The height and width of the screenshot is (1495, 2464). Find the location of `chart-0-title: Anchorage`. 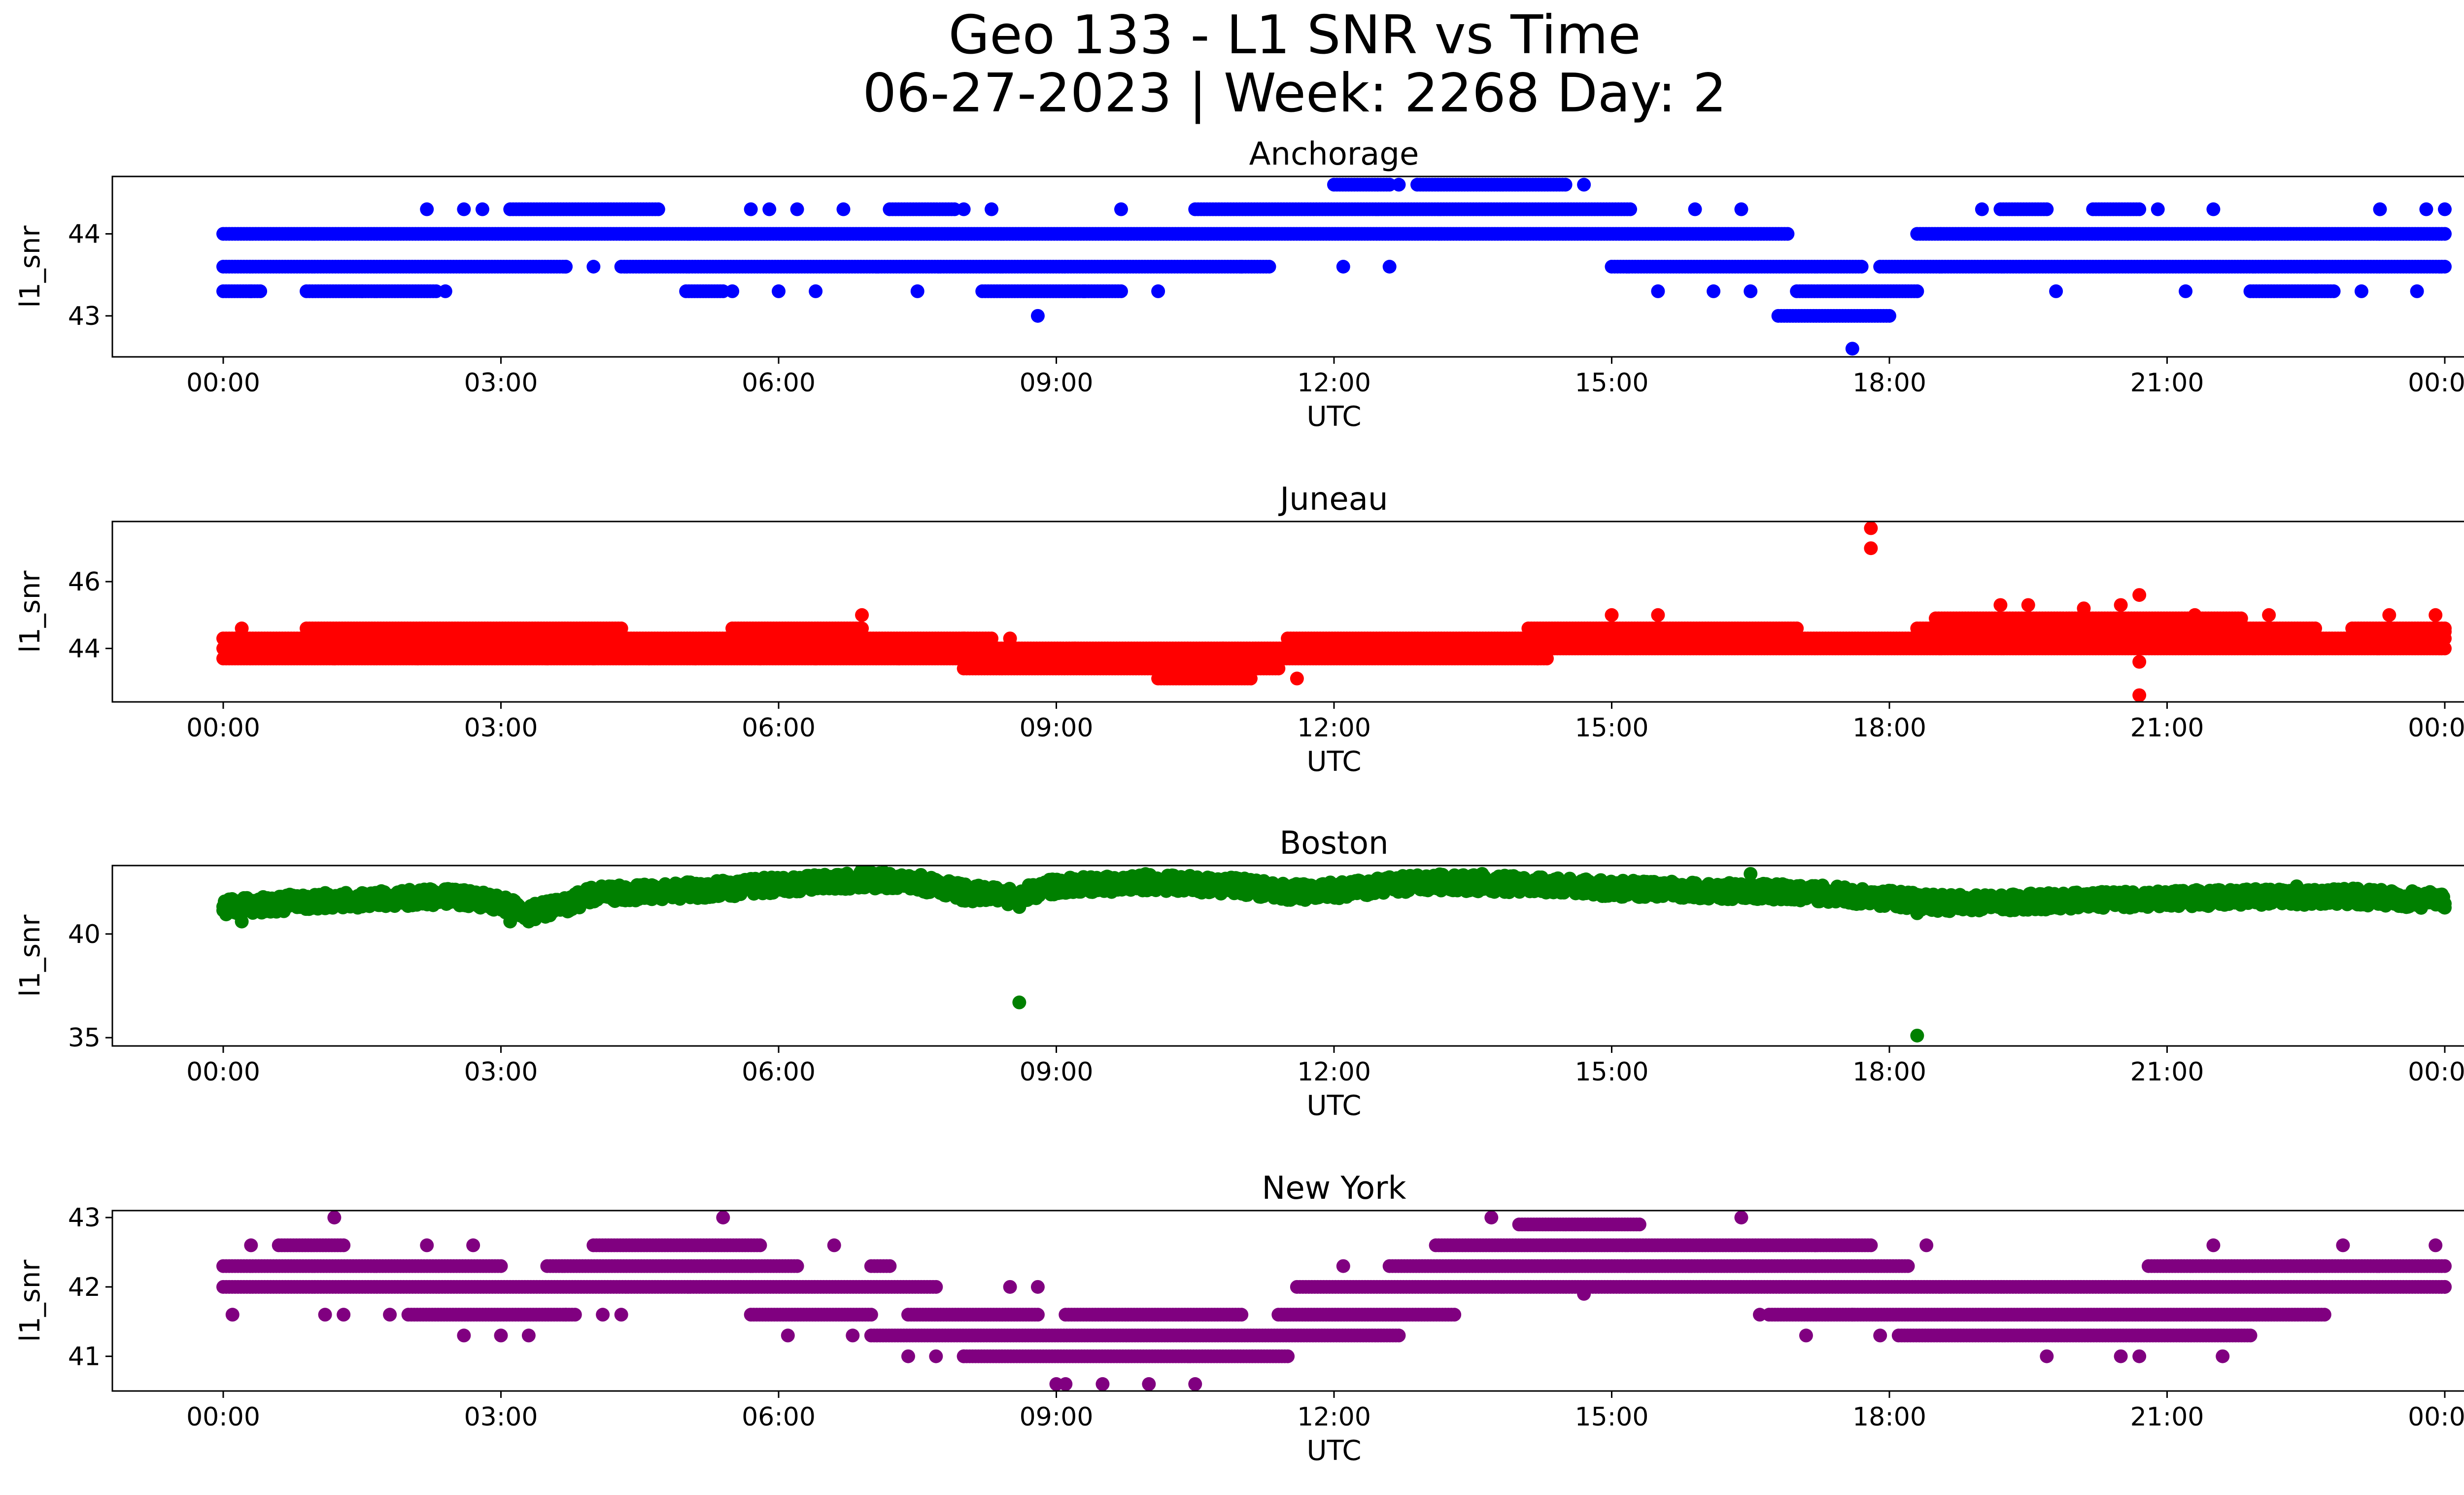

chart-0-title: Anchorage is located at coordinates (1334, 154).